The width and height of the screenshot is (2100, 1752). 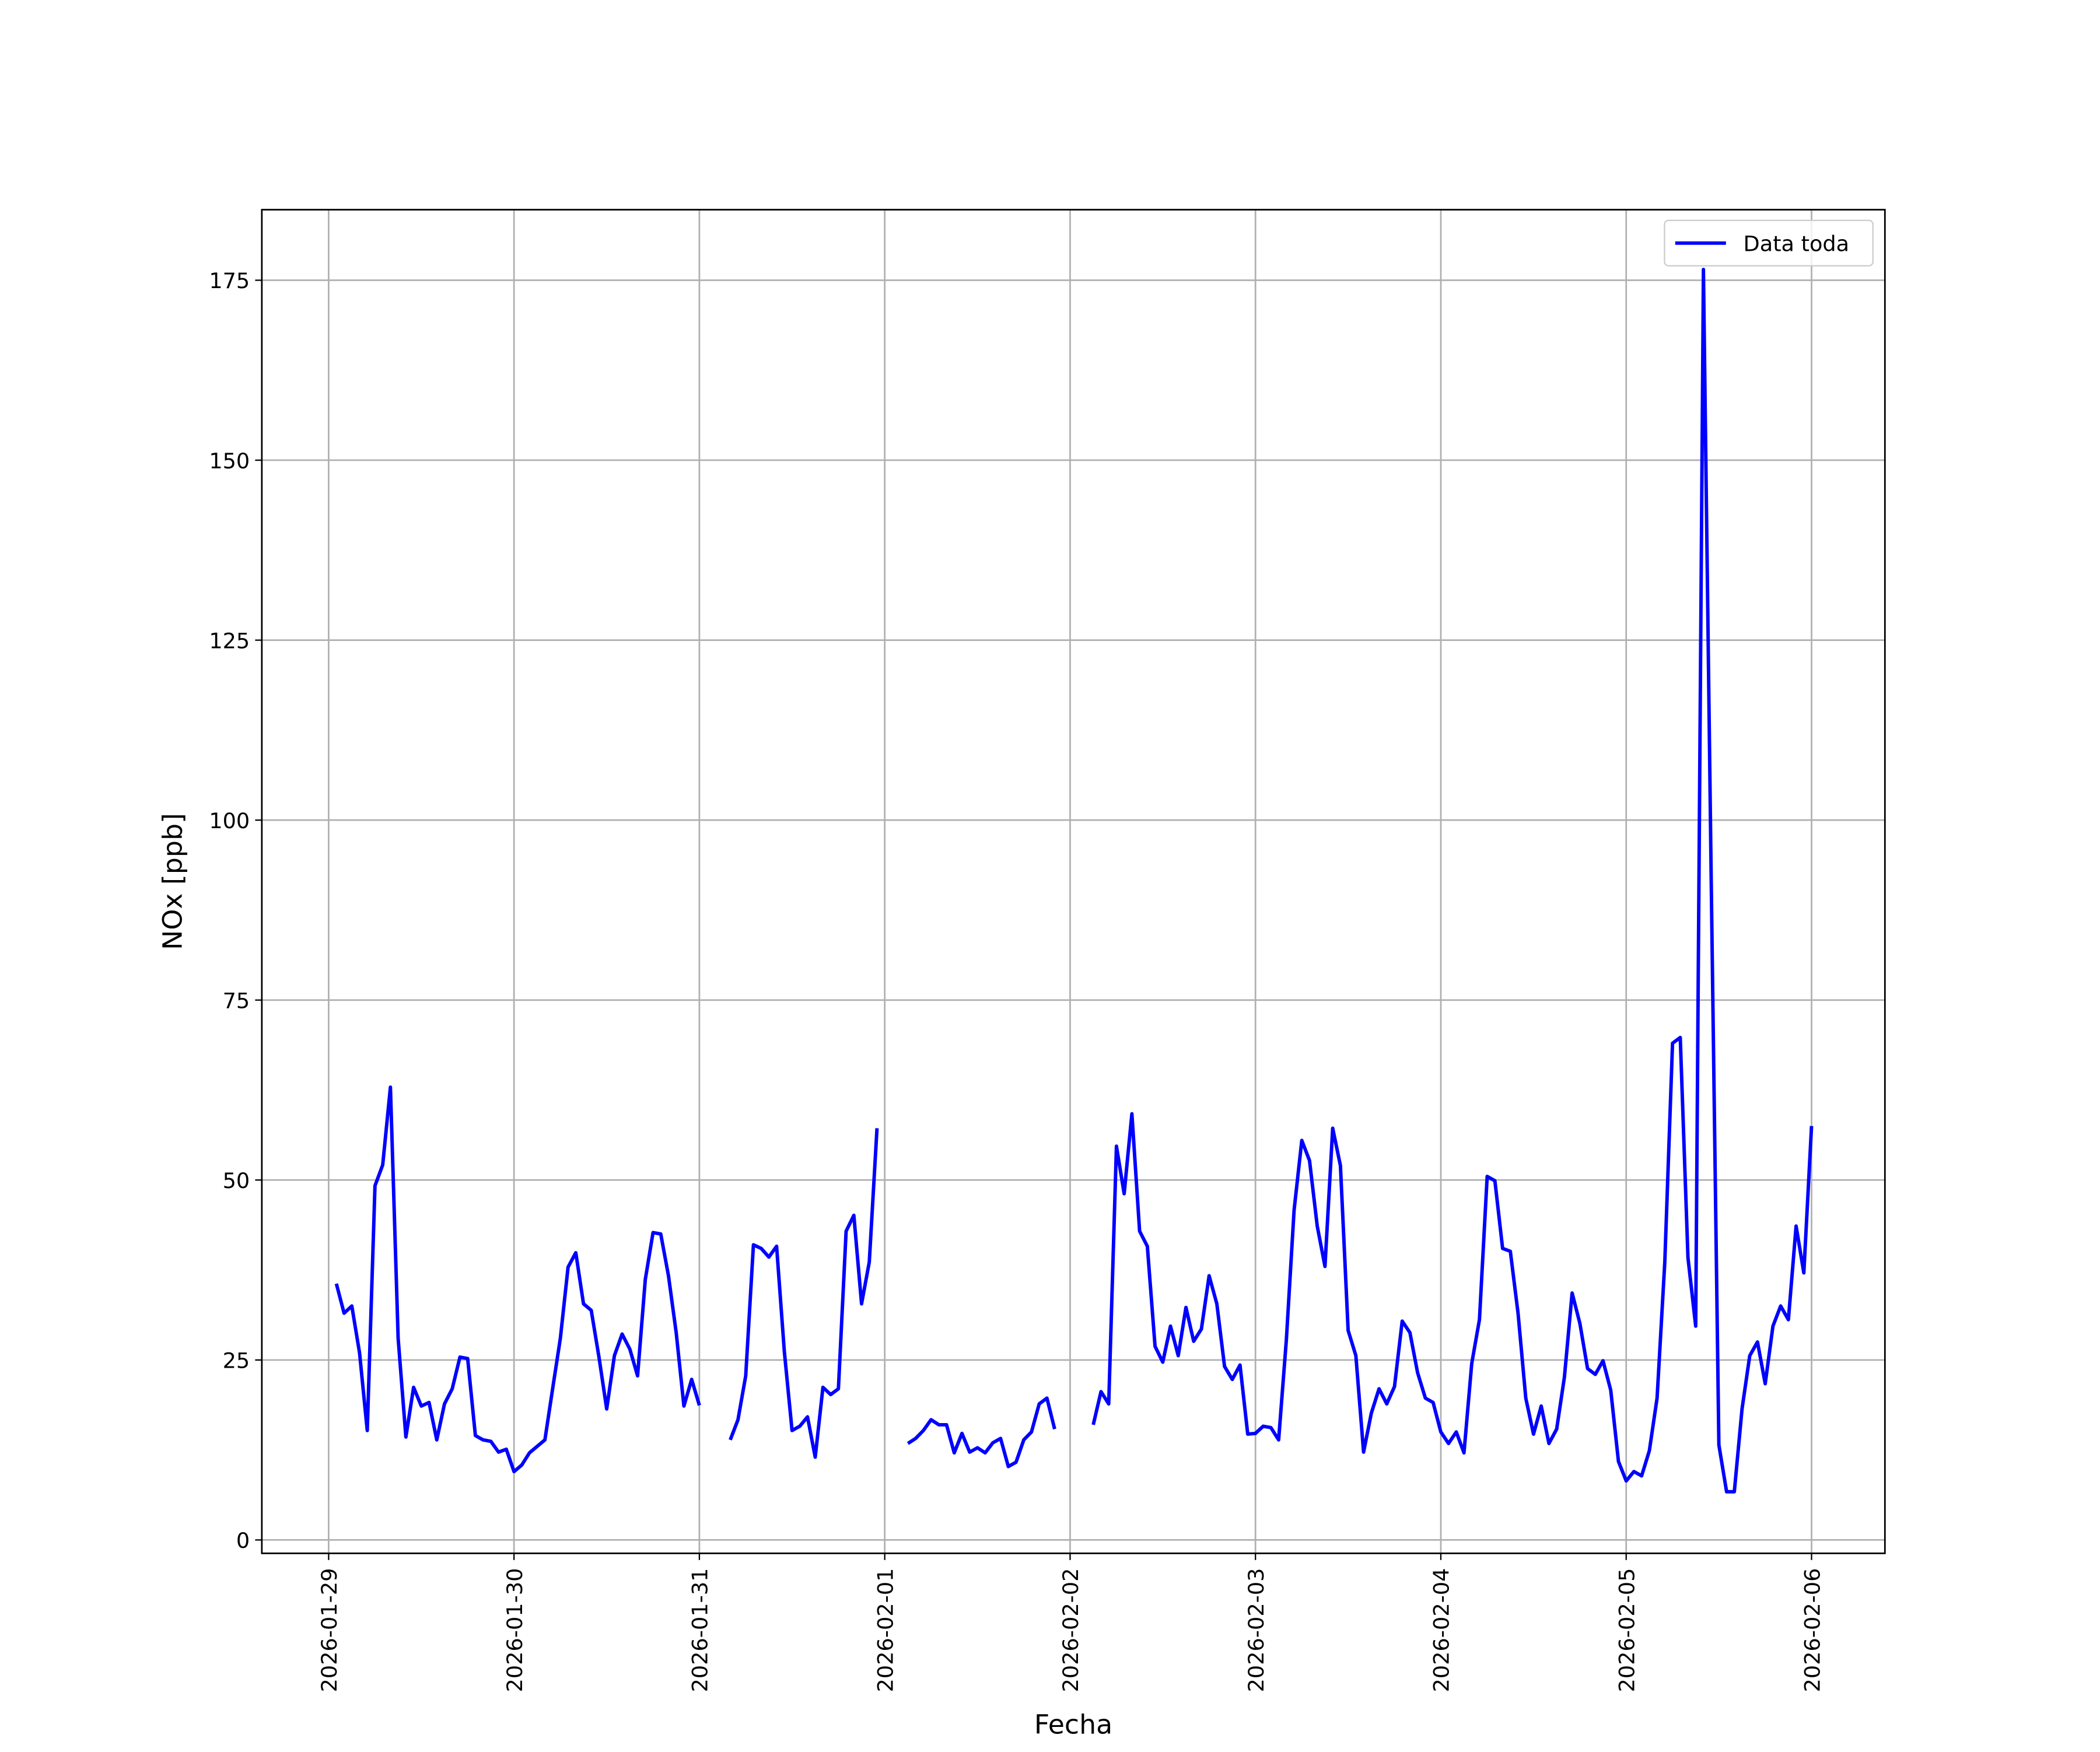 What do you see at coordinates (701, 1630) in the screenshot?
I see `x-tick-label: 2026-01-31` at bounding box center [701, 1630].